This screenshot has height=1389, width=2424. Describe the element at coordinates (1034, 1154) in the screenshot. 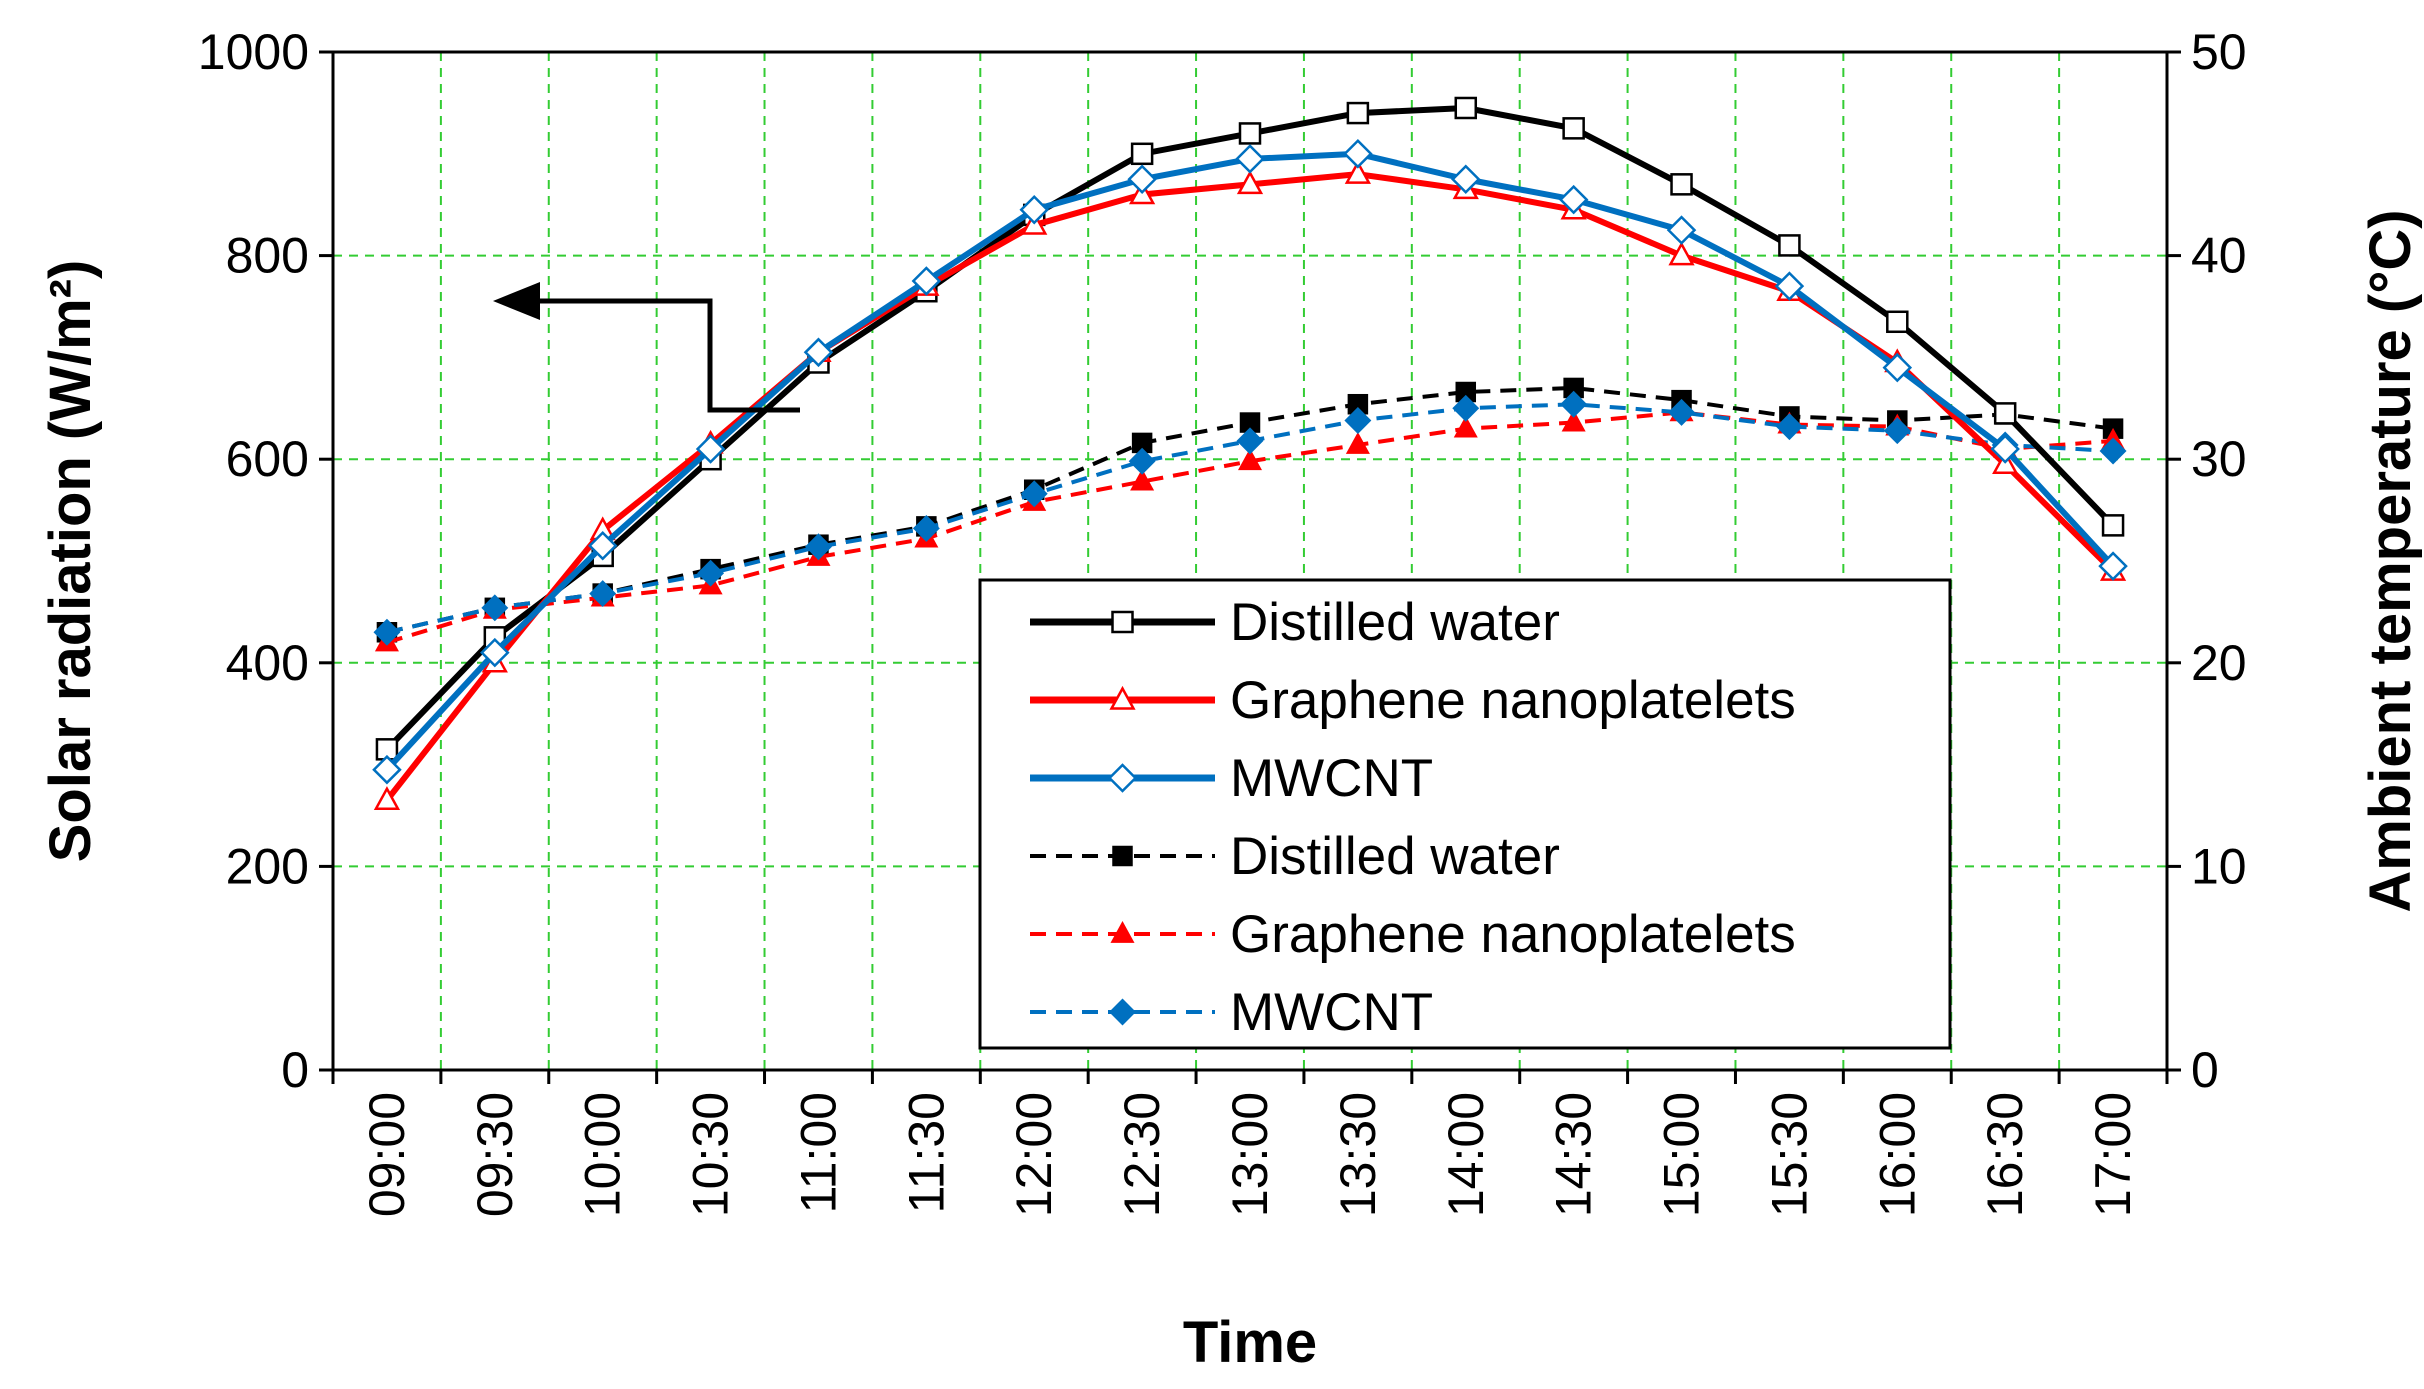

I see `x-tick-label: 12:00` at that location.